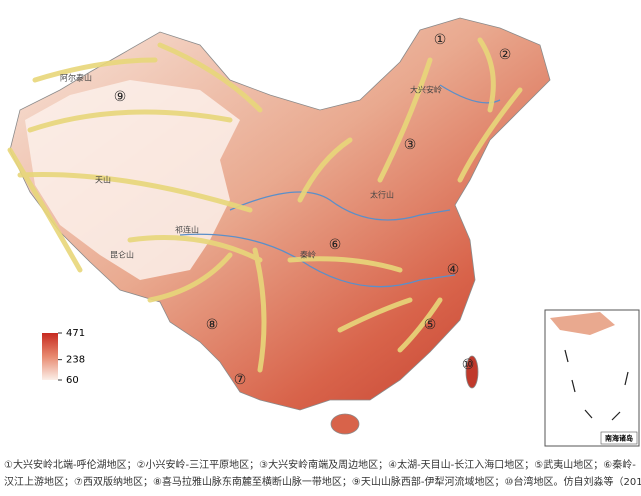 Image resolution: width=641 pixels, height=496 pixels. I want to click on zone-label: ⑩, so click(468, 365).